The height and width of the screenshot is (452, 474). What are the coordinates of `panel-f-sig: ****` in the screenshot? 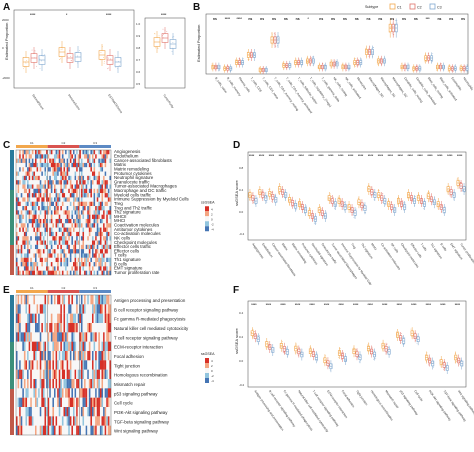 It's located at (312, 305).